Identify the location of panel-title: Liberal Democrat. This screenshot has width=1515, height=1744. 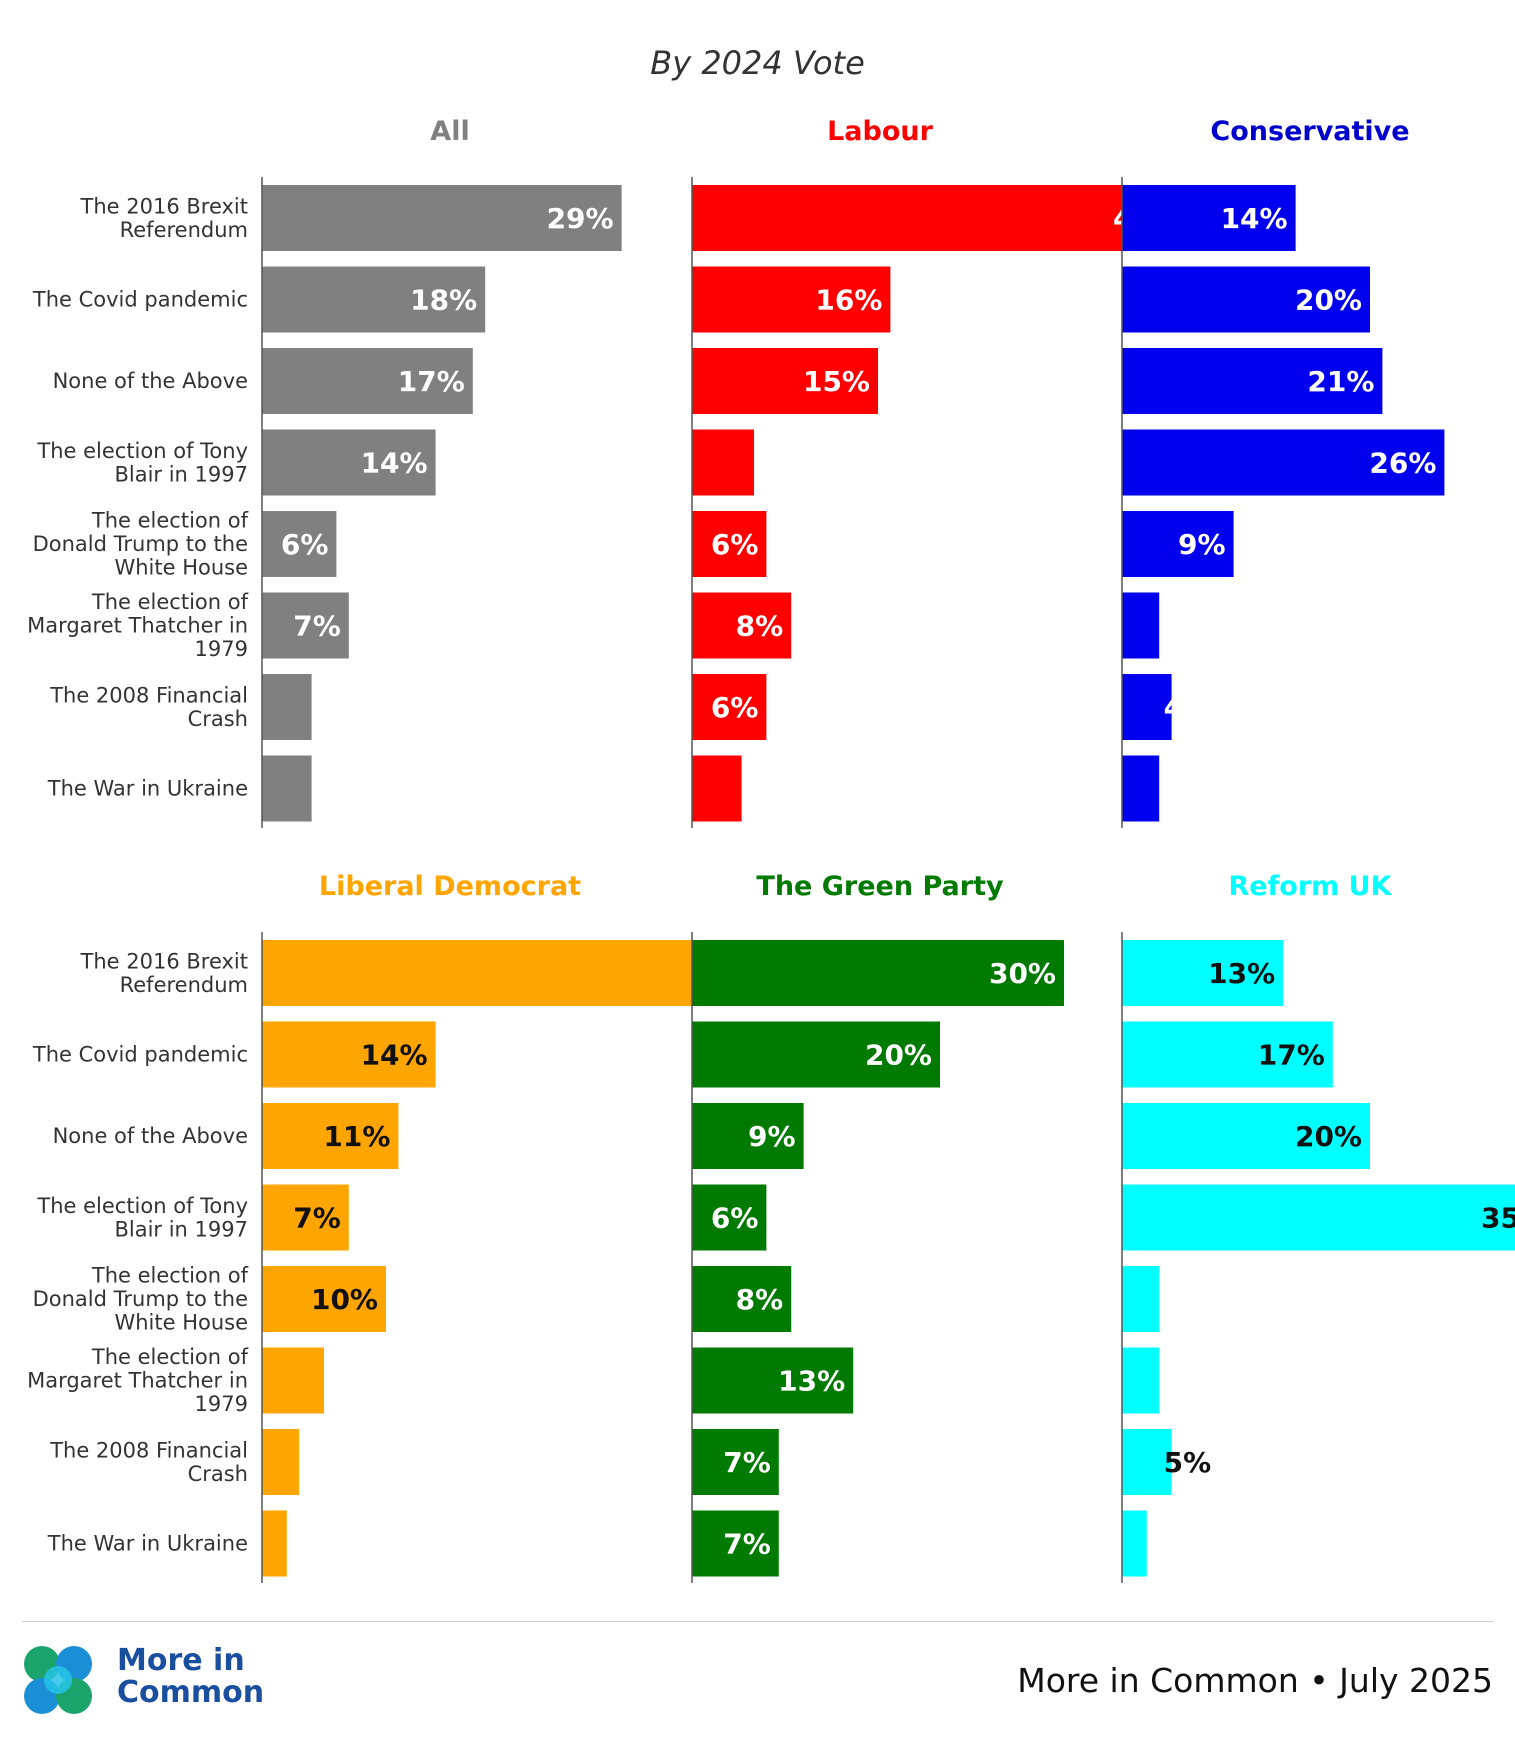
(450, 886).